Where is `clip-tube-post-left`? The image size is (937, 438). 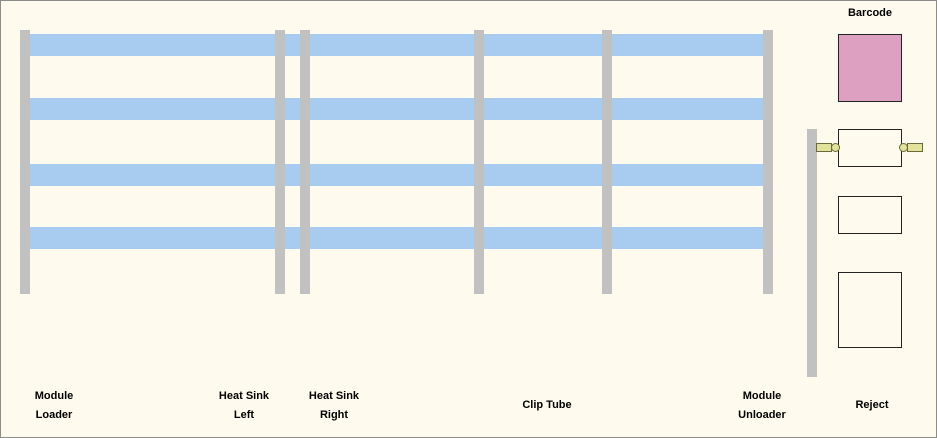
clip-tube-post-left is located at coordinates (479, 162).